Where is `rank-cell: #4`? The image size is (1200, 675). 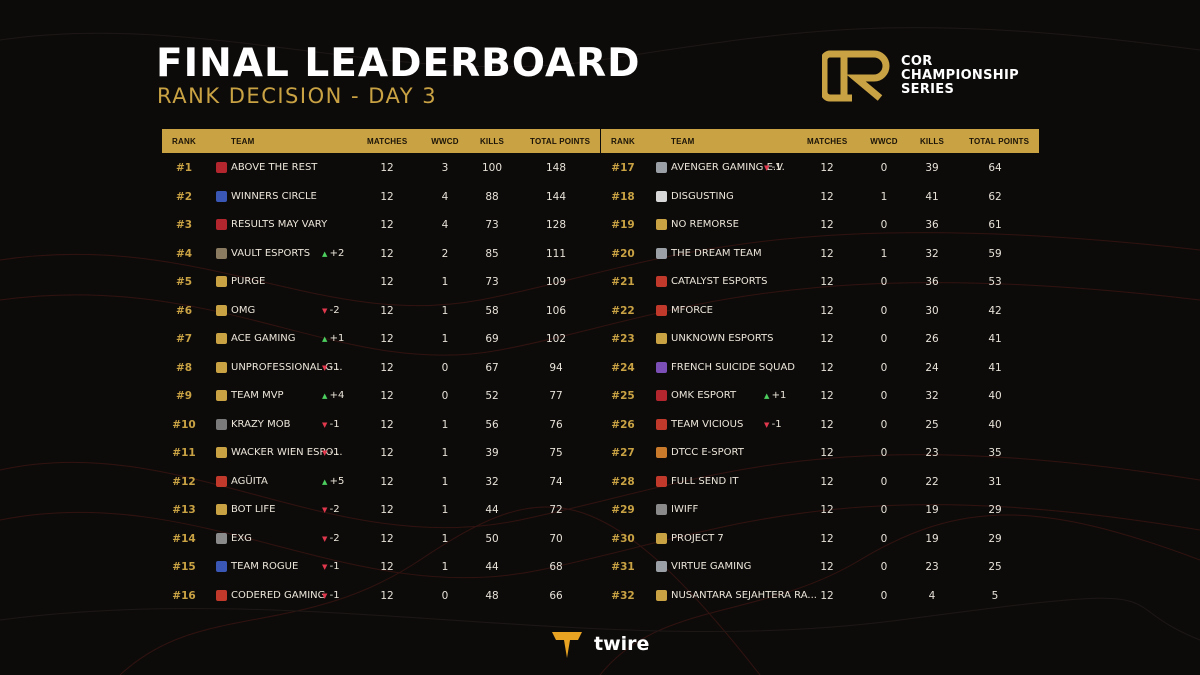
rank-cell: #4 is located at coordinates (184, 253).